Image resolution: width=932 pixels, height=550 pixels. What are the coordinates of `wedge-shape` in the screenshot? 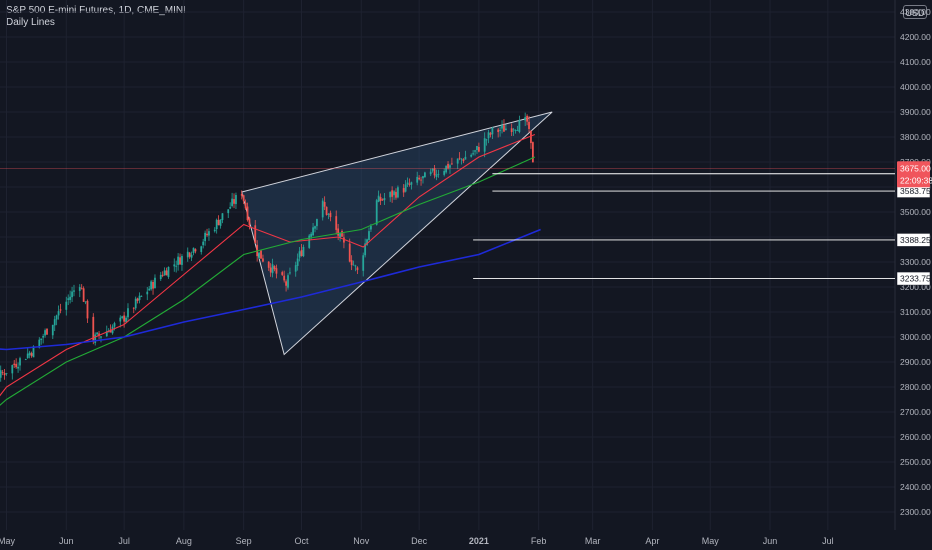 It's located at (397, 233).